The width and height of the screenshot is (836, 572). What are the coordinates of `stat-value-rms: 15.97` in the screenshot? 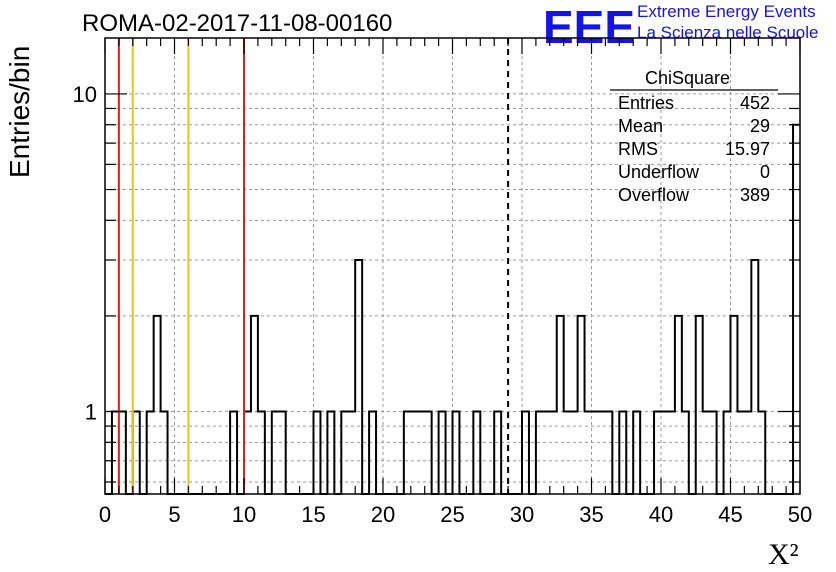 It's located at (747, 149).